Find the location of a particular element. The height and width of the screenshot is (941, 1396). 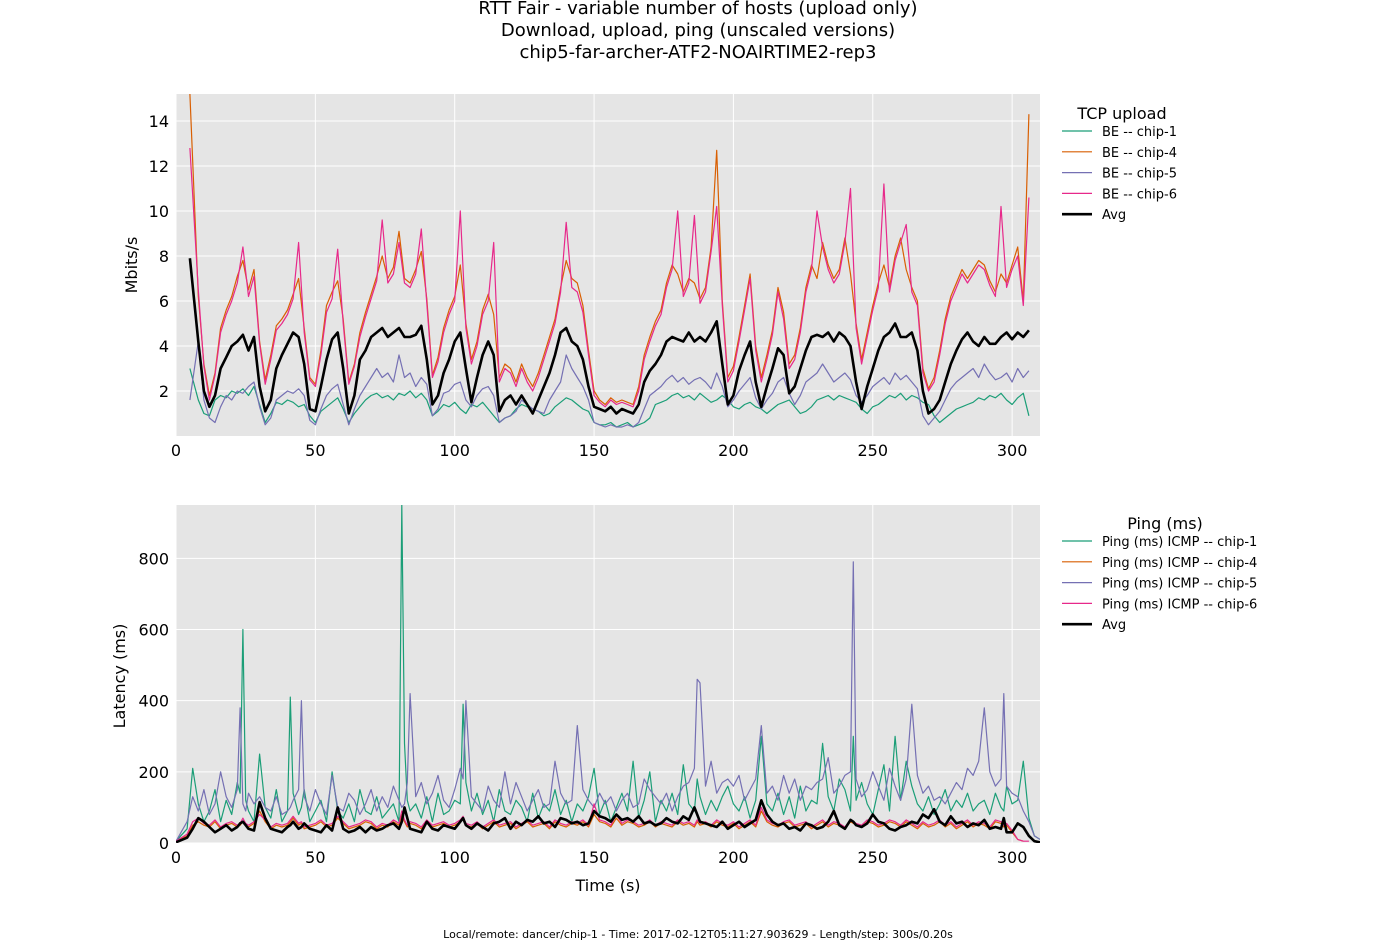

legend-entry-1: BE -- chip-1 is located at coordinates (1139, 132).